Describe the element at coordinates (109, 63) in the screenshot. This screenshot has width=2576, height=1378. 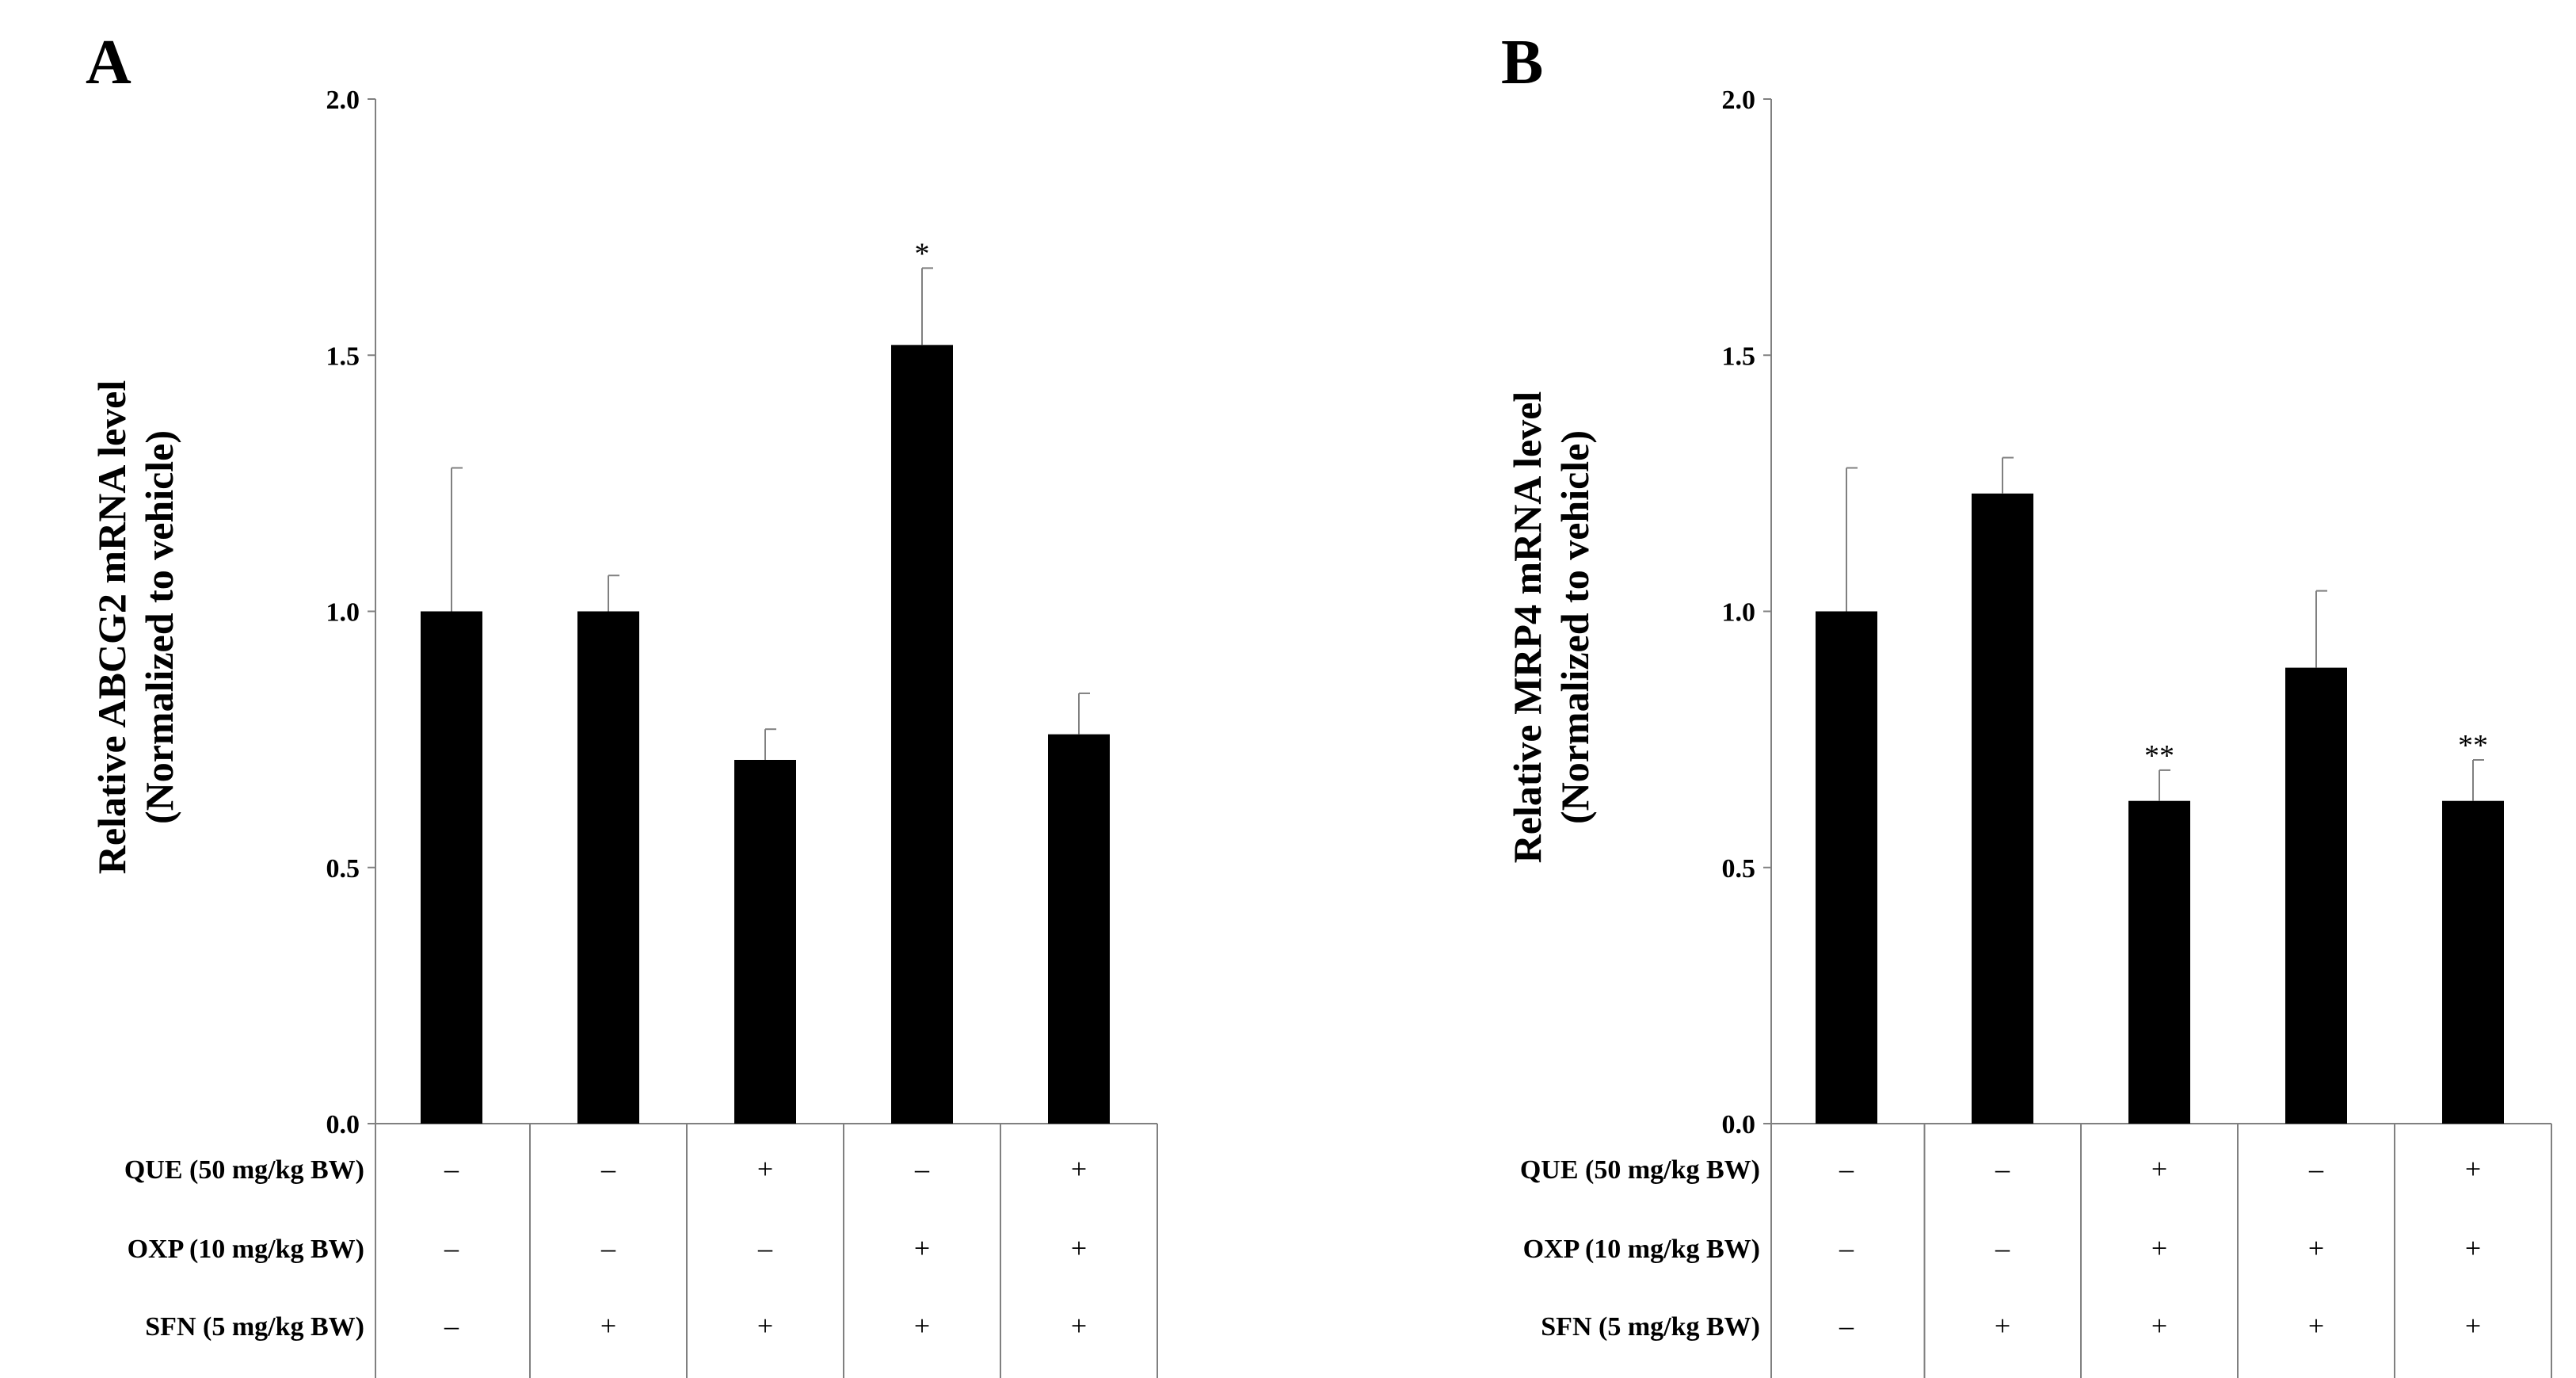
I see `panel-label: A` at that location.